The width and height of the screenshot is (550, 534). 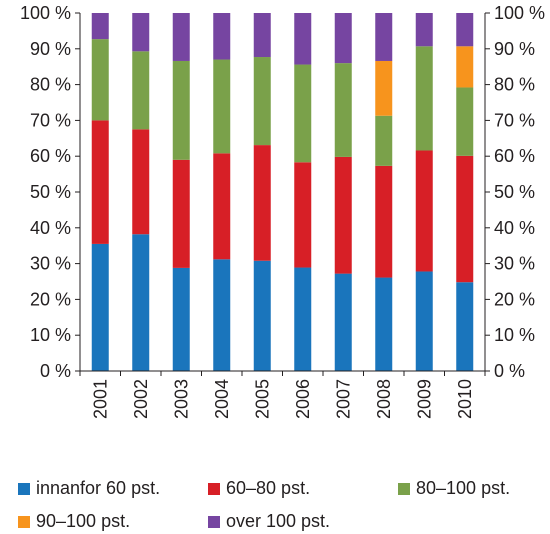 What do you see at coordinates (465, 399) in the screenshot?
I see `x-tick-label: 2010` at bounding box center [465, 399].